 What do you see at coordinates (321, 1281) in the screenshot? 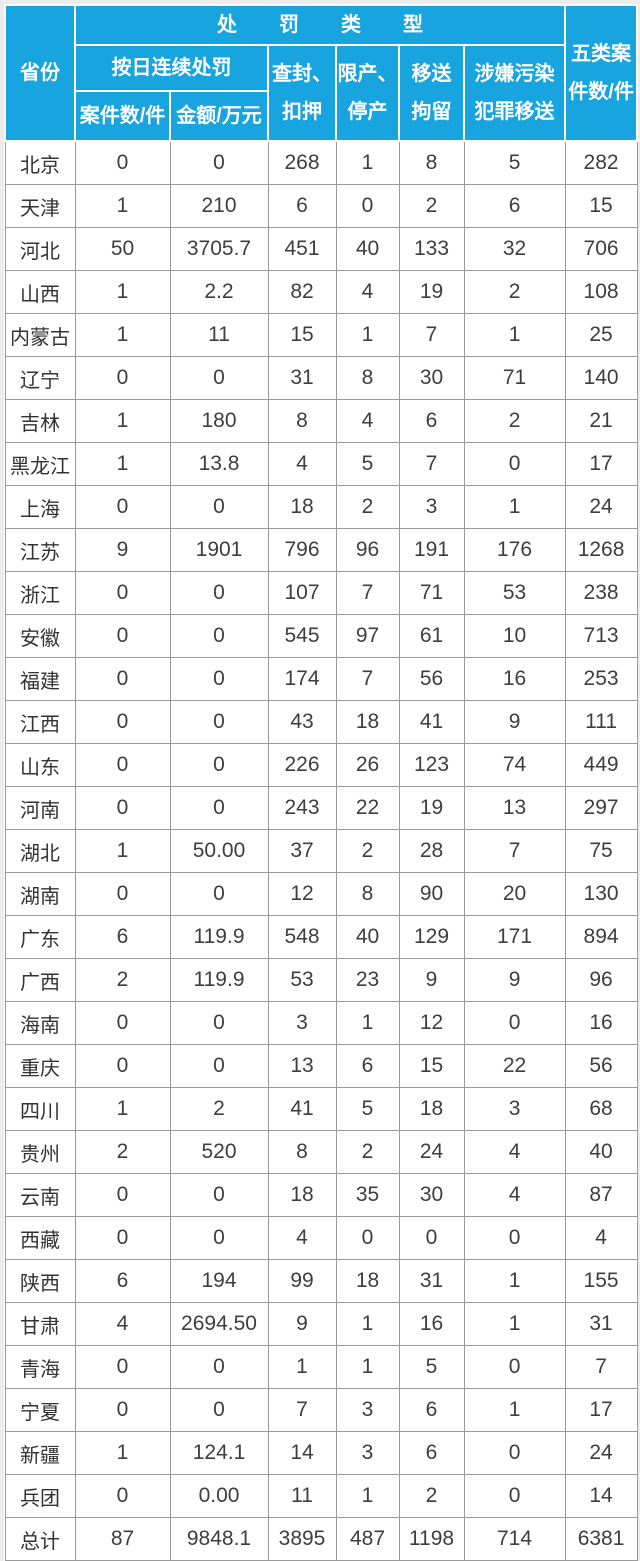
I see `table-row: 陕西 6 194 99 18 31 1 155` at bounding box center [321, 1281].